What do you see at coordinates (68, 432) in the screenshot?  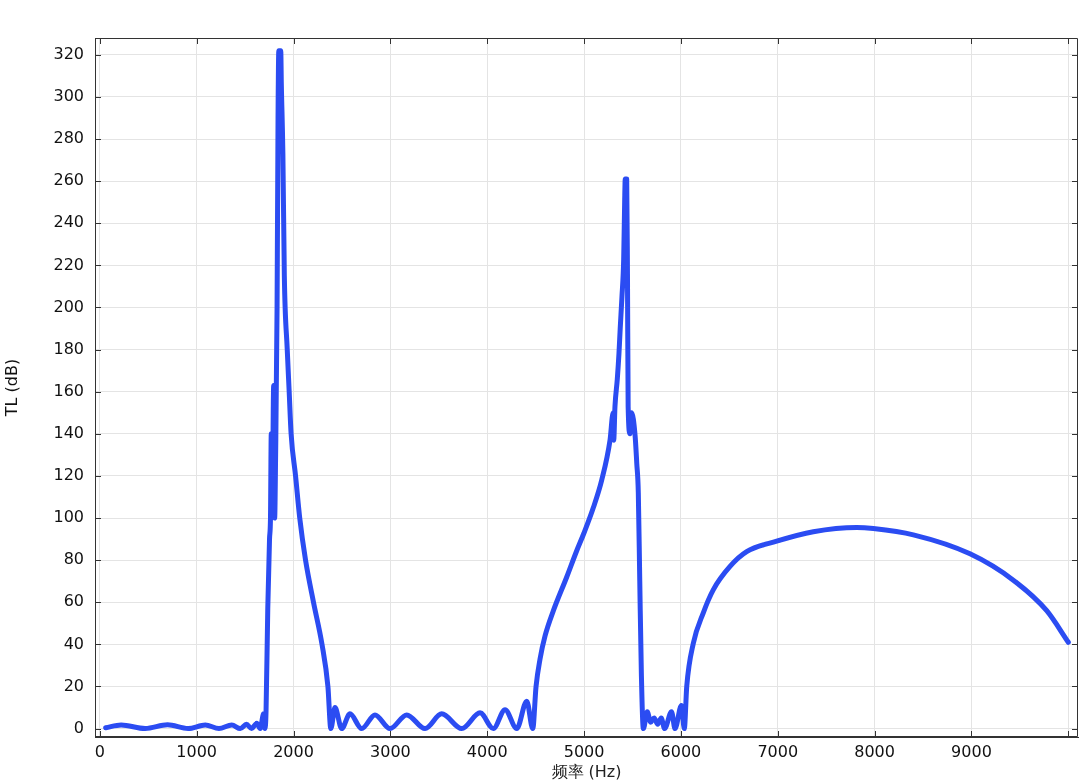 I see `y-tick-label: 140` at bounding box center [68, 432].